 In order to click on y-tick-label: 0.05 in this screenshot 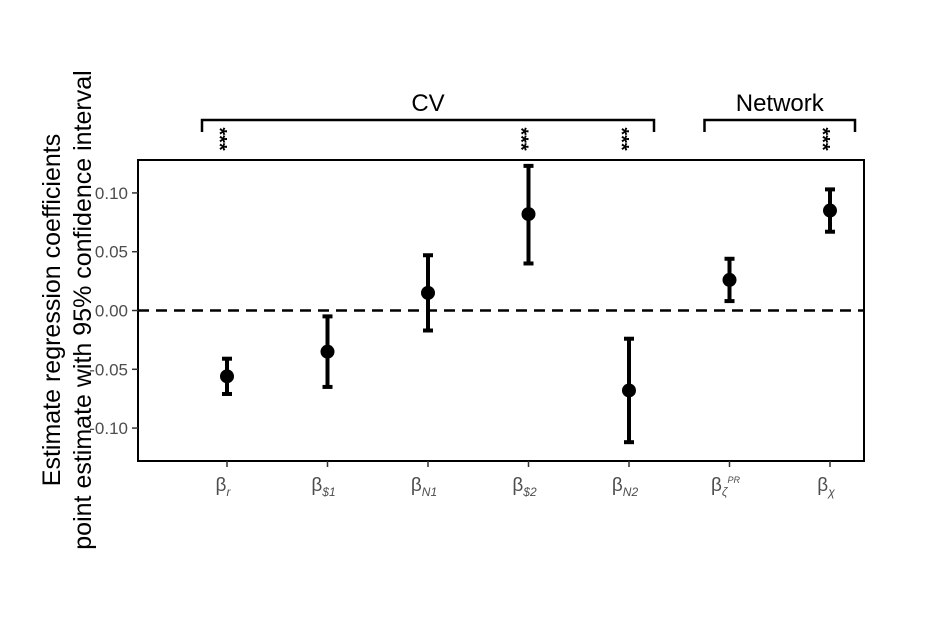, I will do `click(111, 252)`.